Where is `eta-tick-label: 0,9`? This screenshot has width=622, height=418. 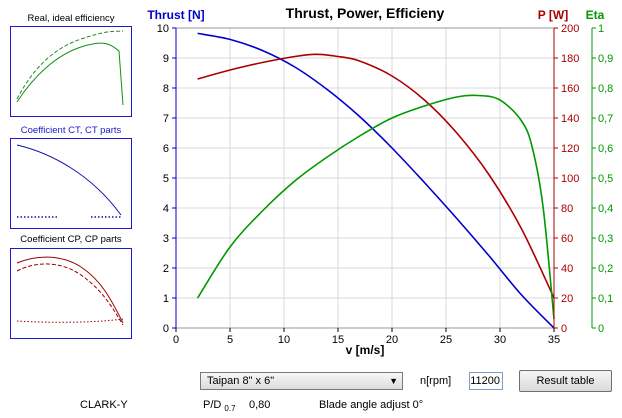
eta-tick-label: 0,9 is located at coordinates (605, 59).